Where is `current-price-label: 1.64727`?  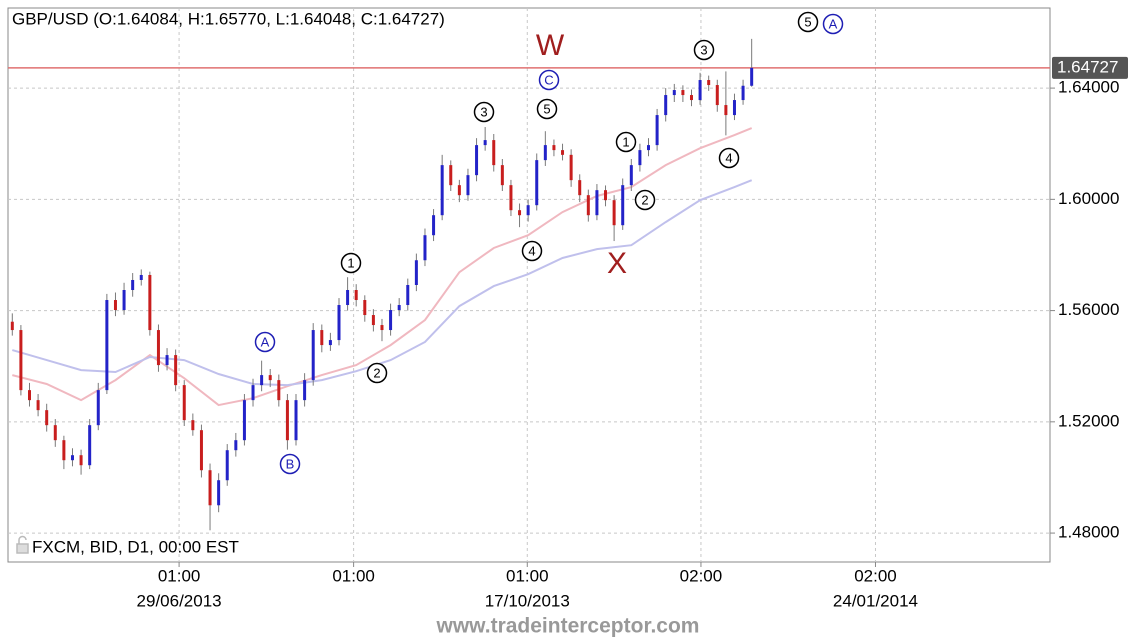 current-price-label: 1.64727 is located at coordinates (1087, 66).